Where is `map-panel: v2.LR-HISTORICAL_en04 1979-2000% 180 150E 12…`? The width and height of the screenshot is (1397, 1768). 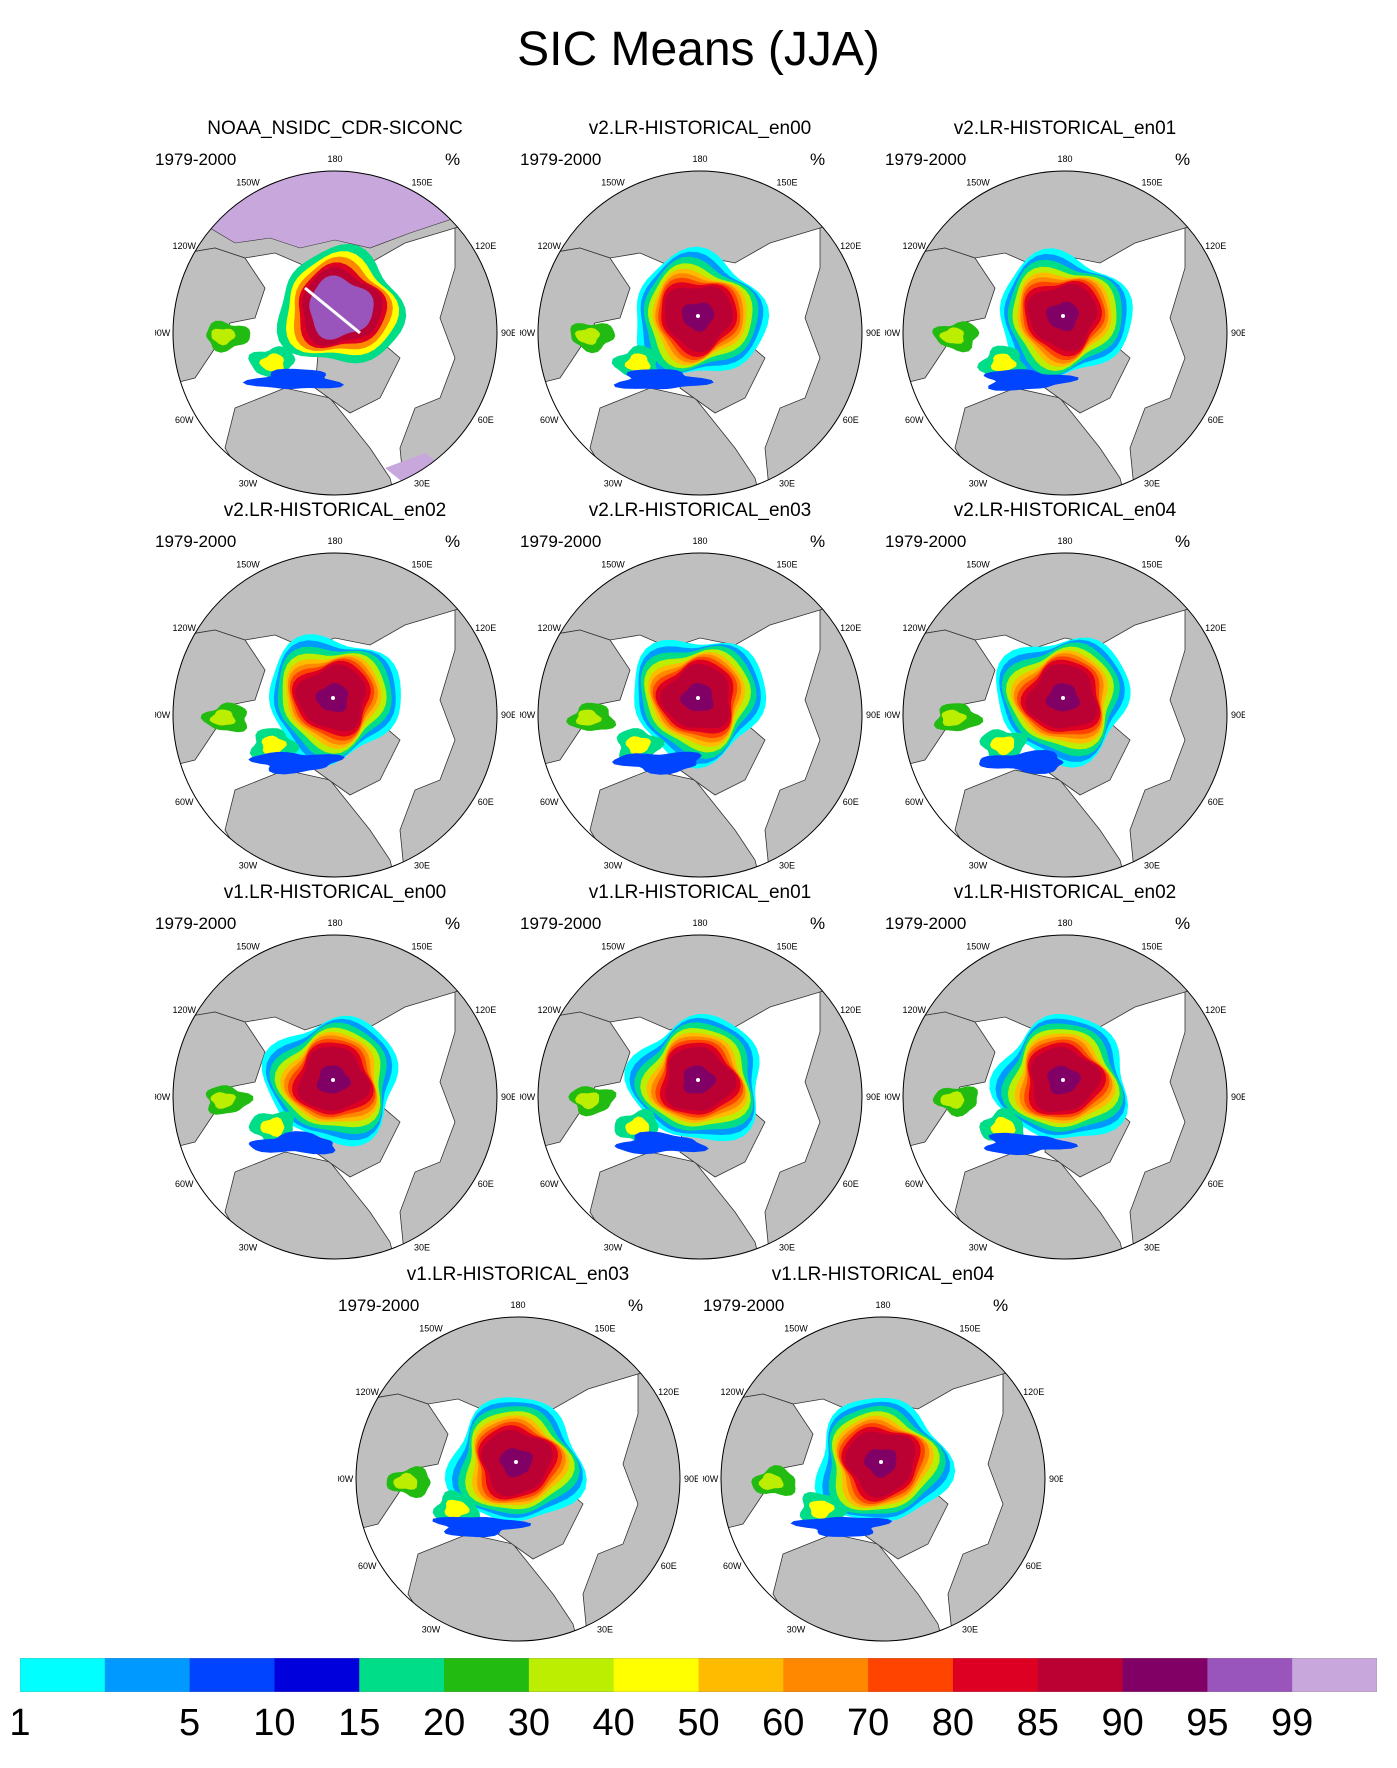 map-panel: v2.LR-HISTORICAL_en04 1979-2000% 180 150E 12… is located at coordinates (1065, 690).